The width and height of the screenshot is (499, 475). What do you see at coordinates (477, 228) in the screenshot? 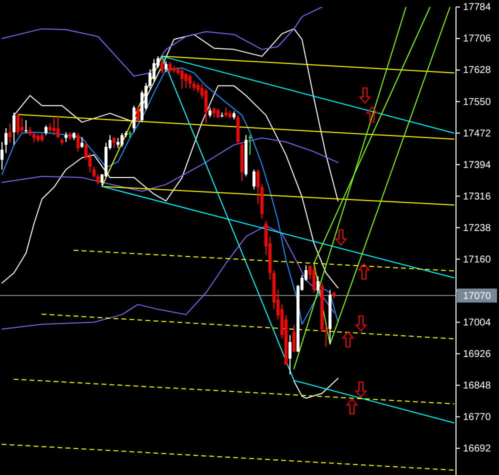
I see `y-tick-label: 17238` at bounding box center [477, 228].